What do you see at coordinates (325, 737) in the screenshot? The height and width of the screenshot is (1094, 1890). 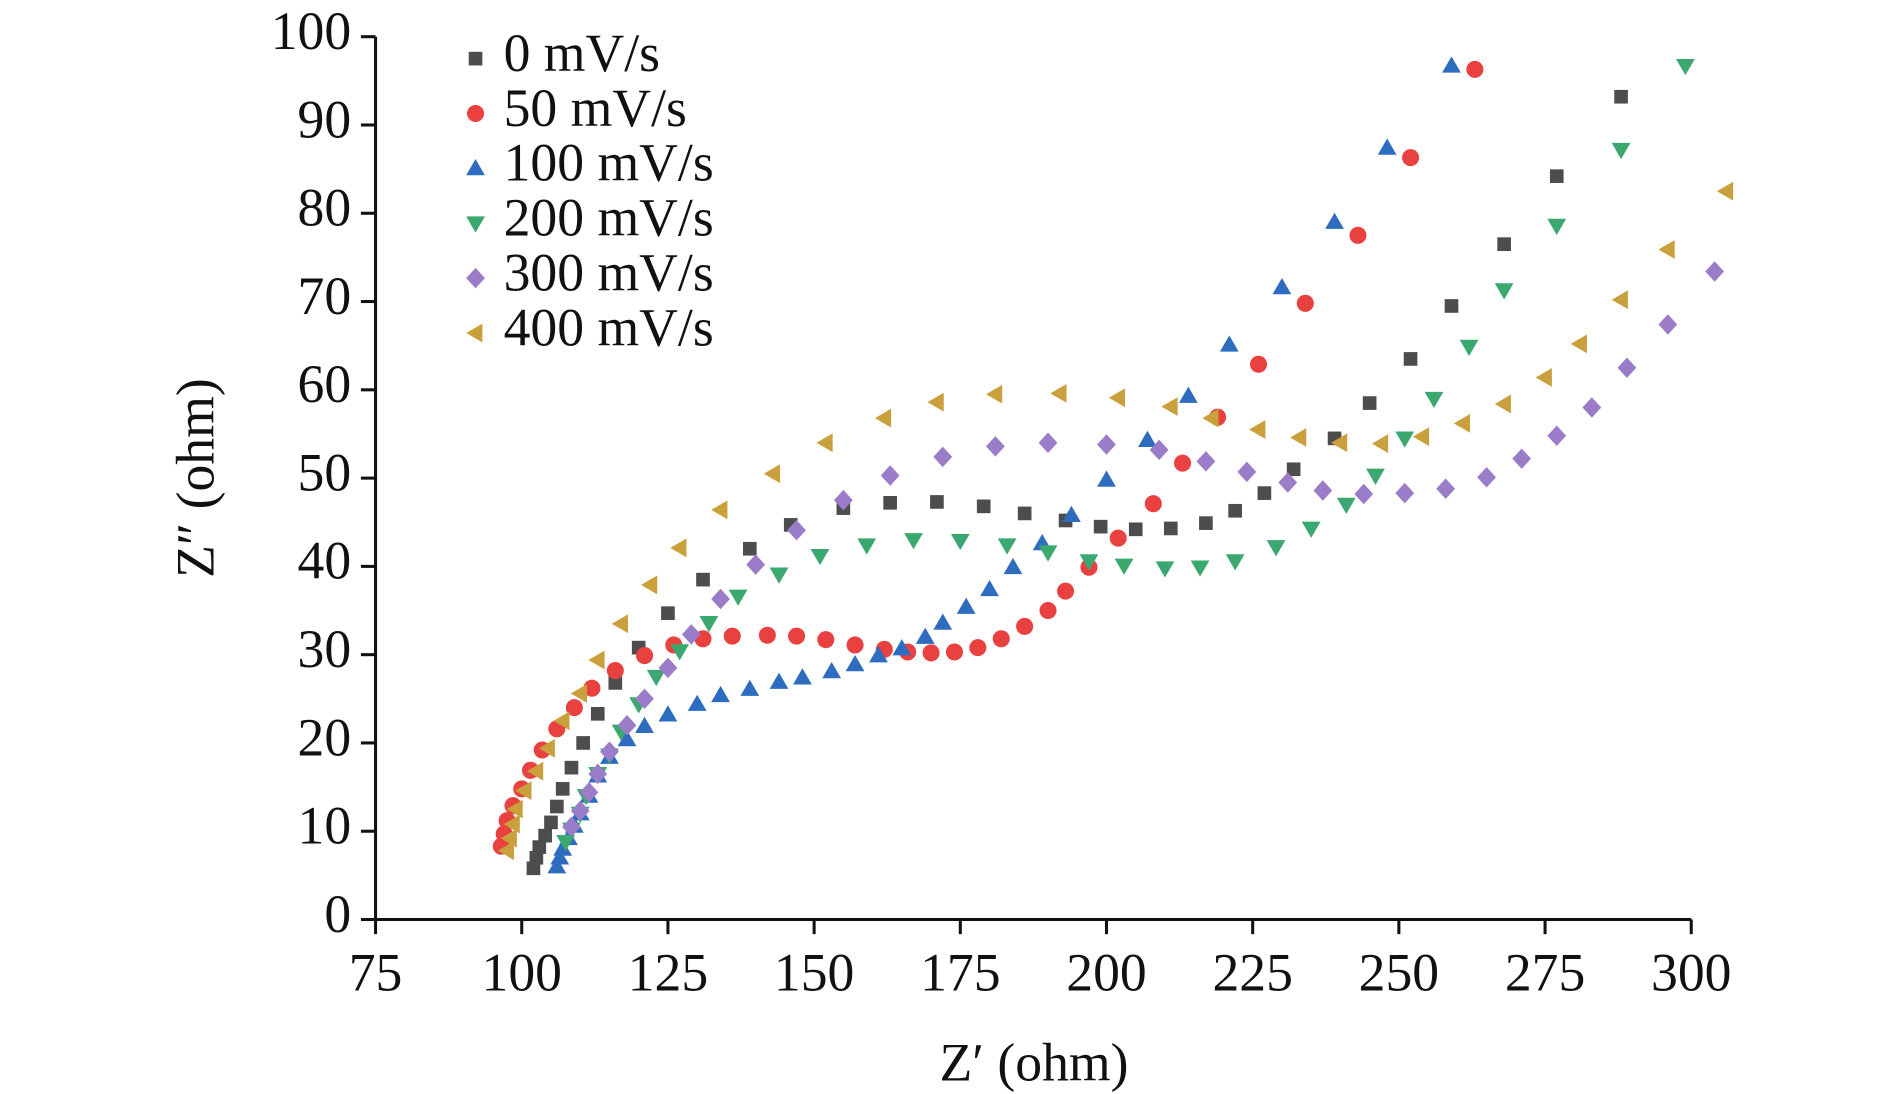 I see `y-tick-label: 20` at bounding box center [325, 737].